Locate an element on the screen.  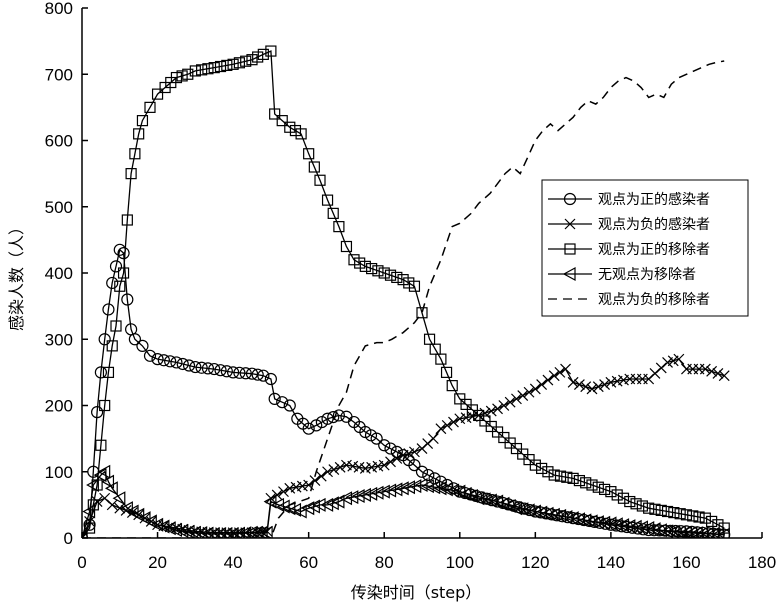
x-tick-label: 160 is located at coordinates (686, 562).